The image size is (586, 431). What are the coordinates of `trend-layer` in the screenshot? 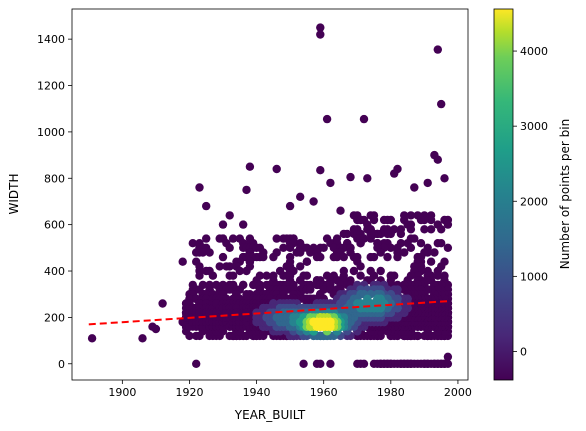 It's located at (268, 313).